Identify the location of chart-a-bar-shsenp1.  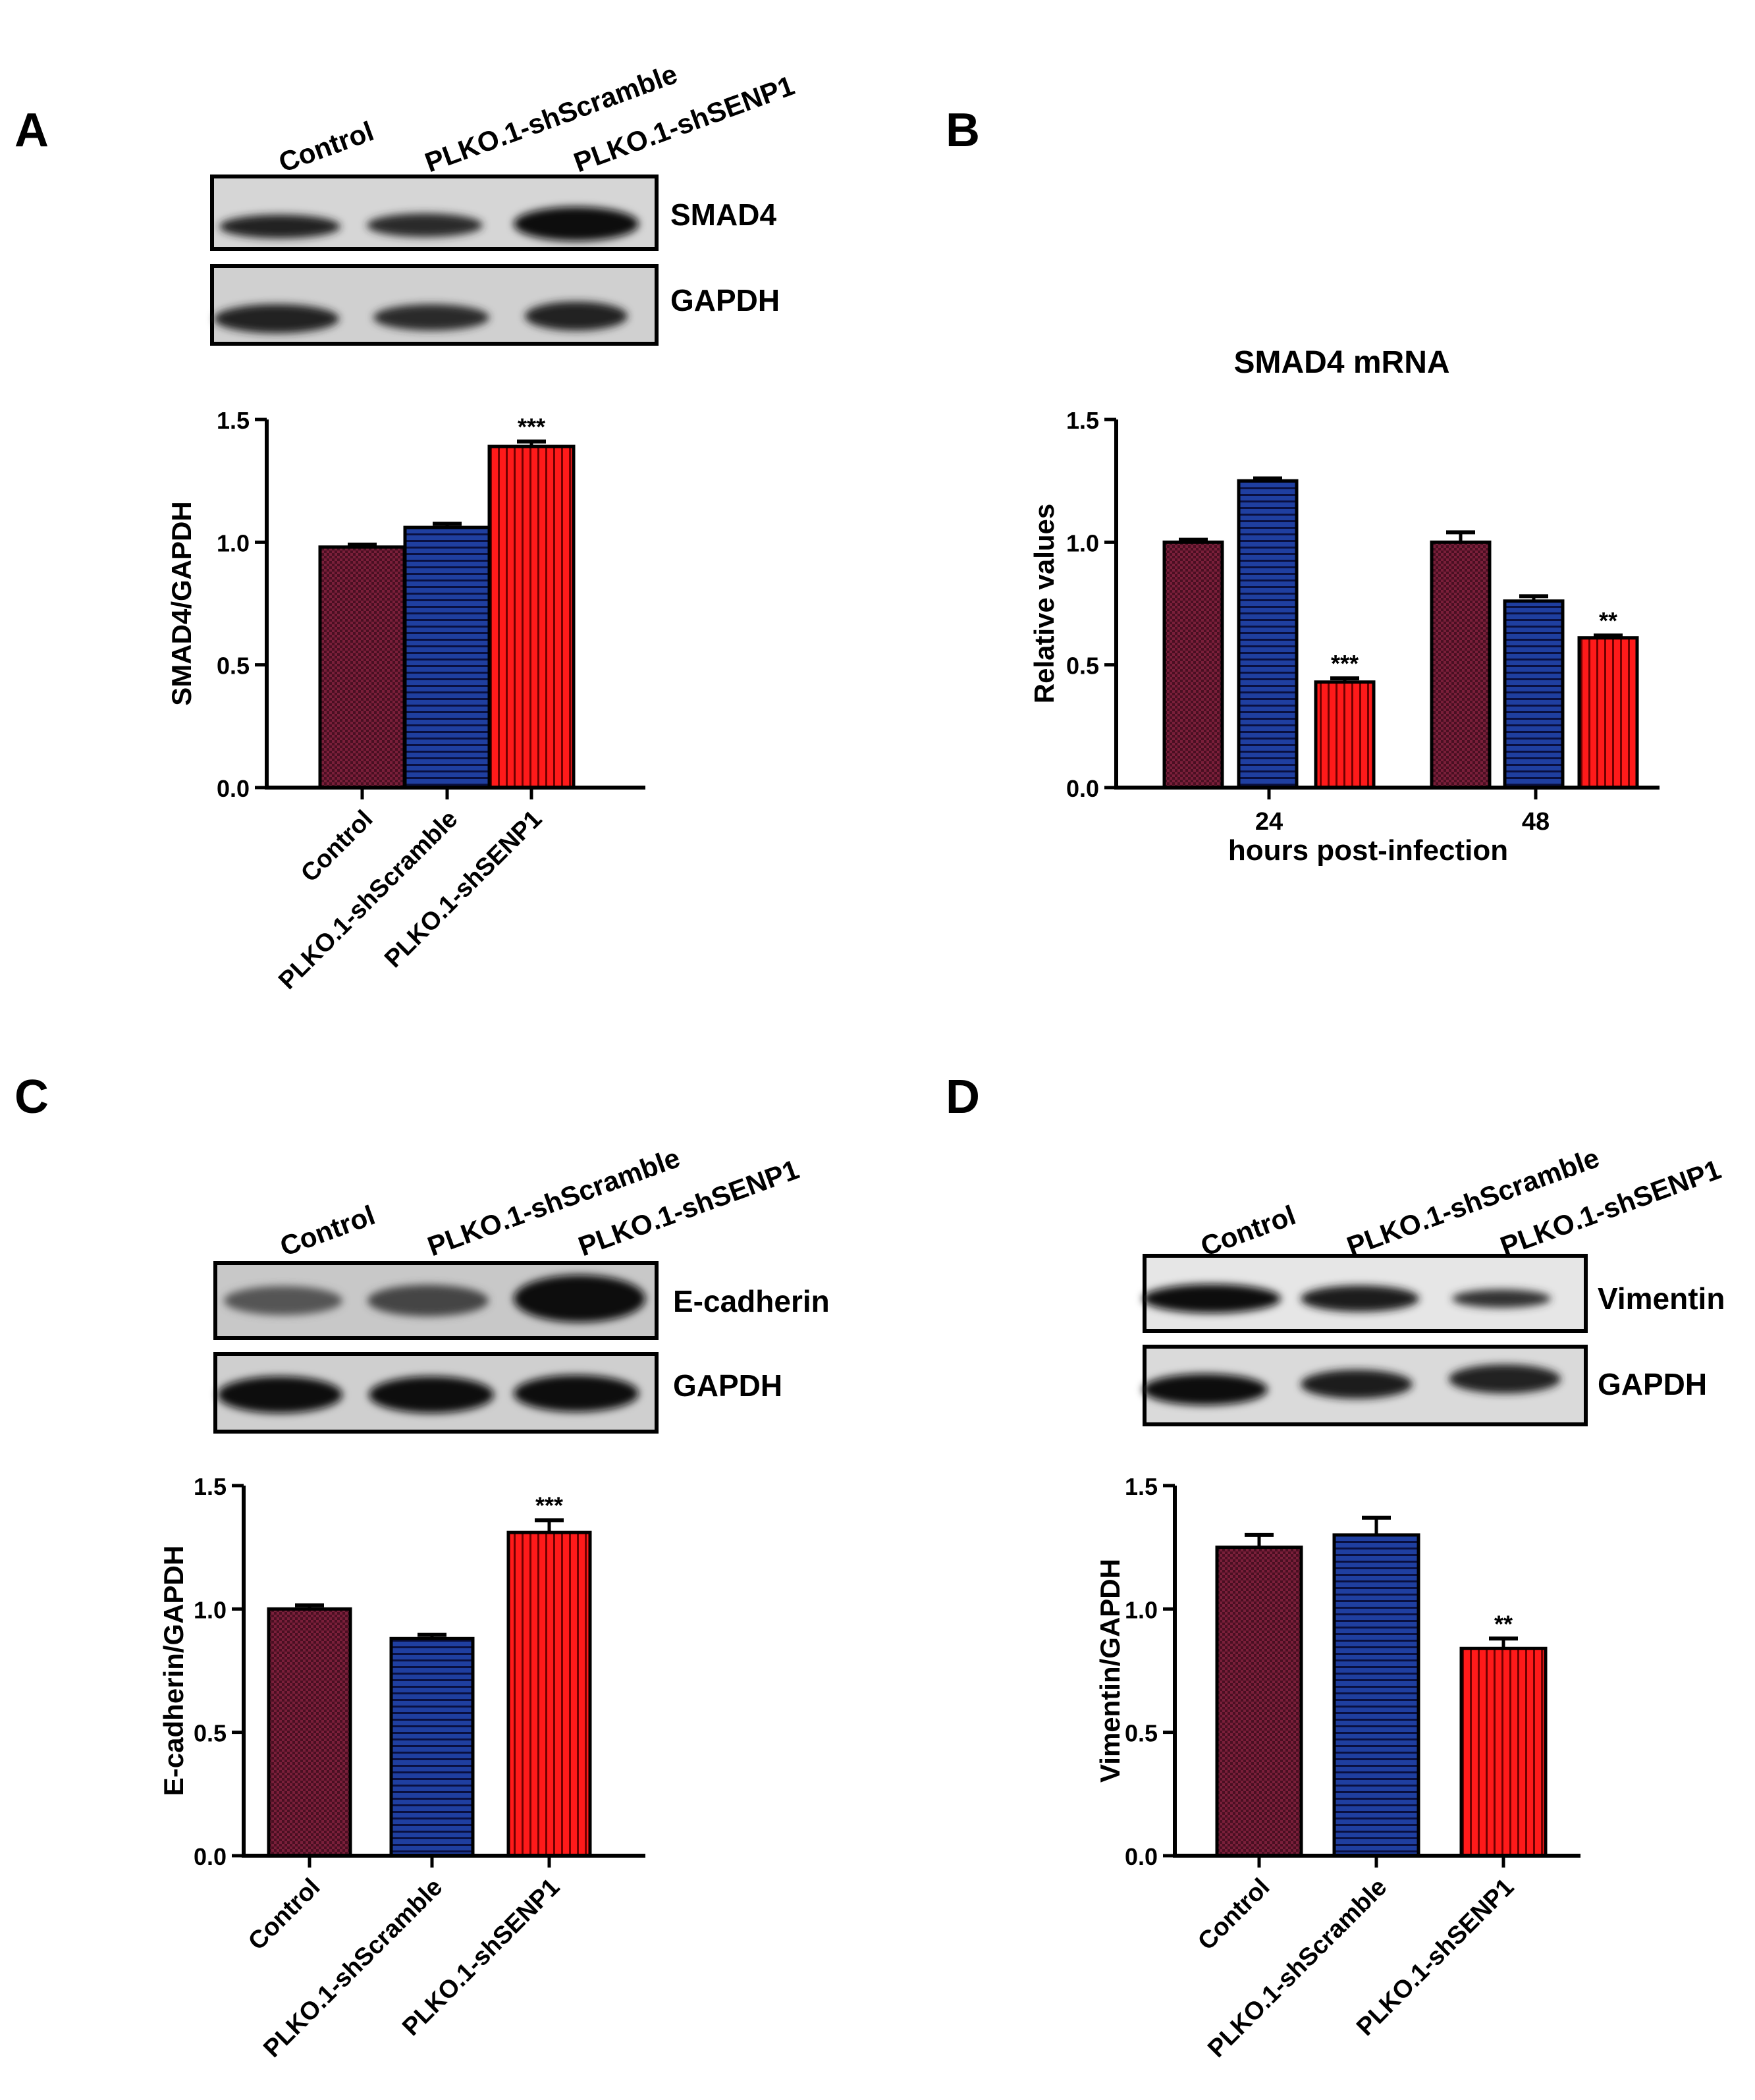
(531, 617).